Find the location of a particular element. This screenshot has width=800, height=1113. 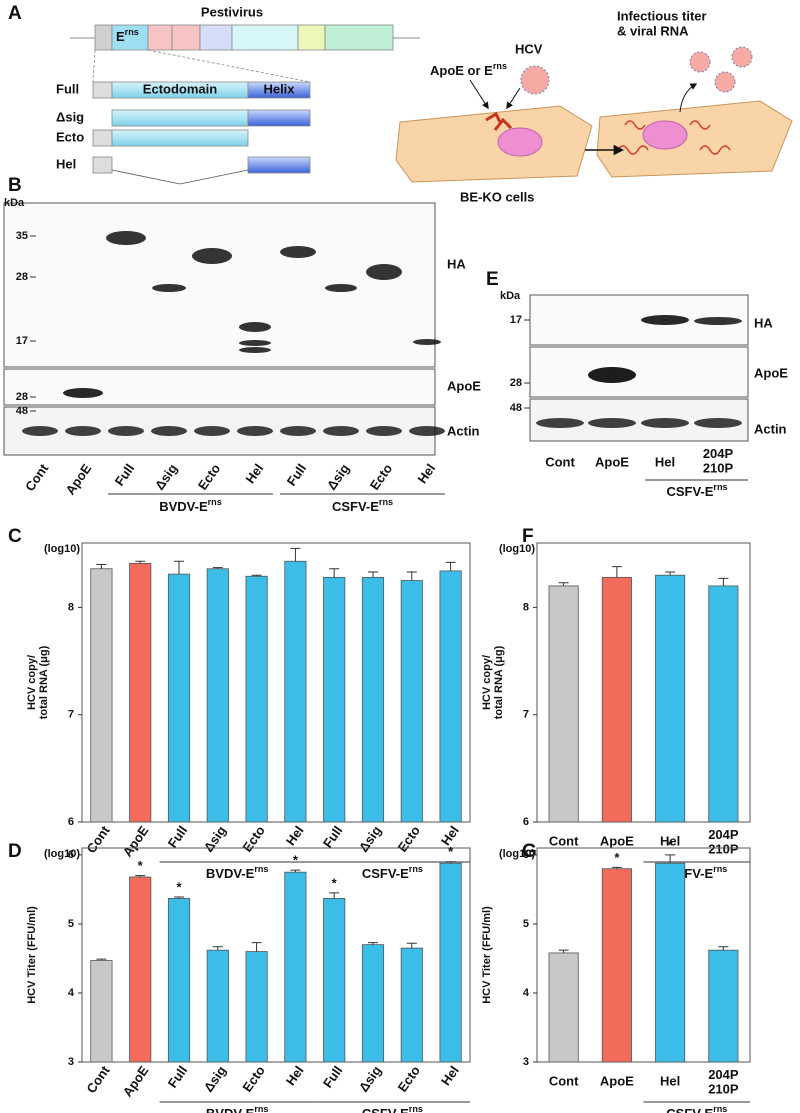

lane-label: Ecto is located at coordinates (209, 477).